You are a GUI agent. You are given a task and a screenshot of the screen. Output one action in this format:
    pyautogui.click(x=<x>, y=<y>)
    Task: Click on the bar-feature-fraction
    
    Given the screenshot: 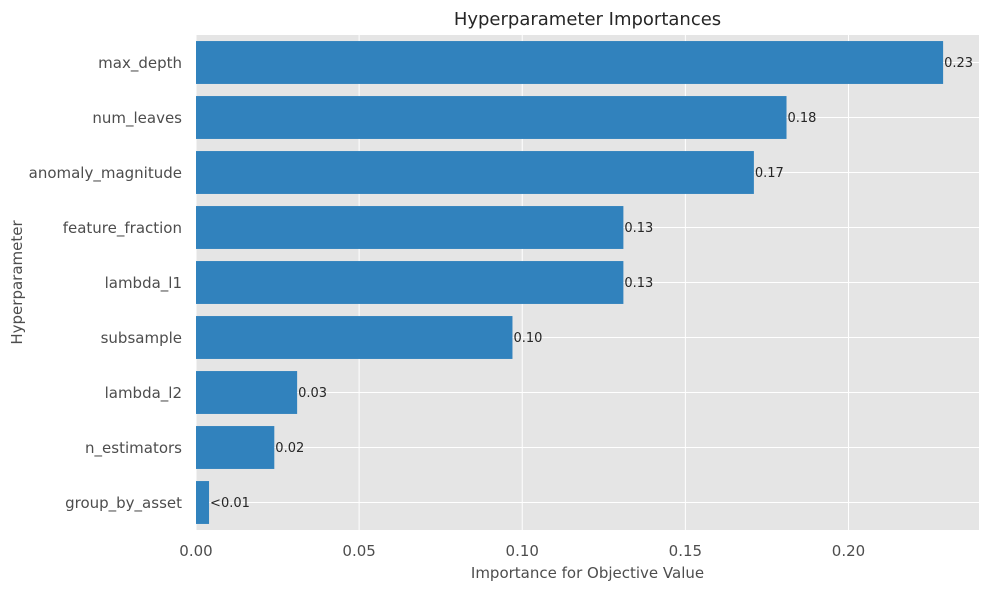 What is the action you would take?
    pyautogui.click(x=410, y=227)
    